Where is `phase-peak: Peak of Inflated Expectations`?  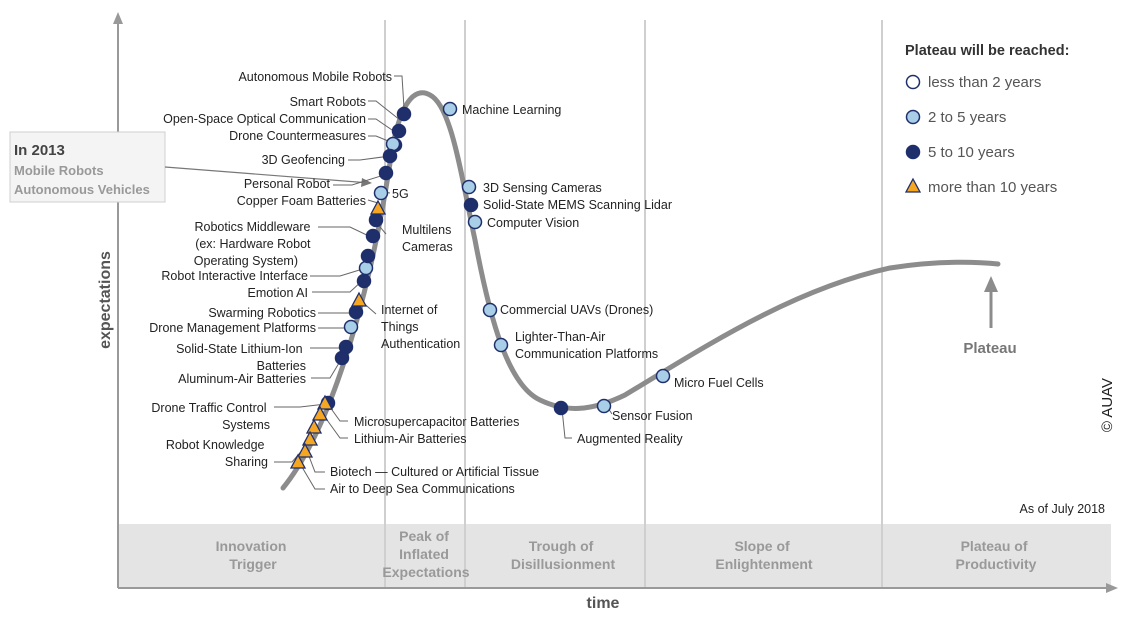
phase-peak: Peak of Inflated Expectations is located at coordinates (425, 554).